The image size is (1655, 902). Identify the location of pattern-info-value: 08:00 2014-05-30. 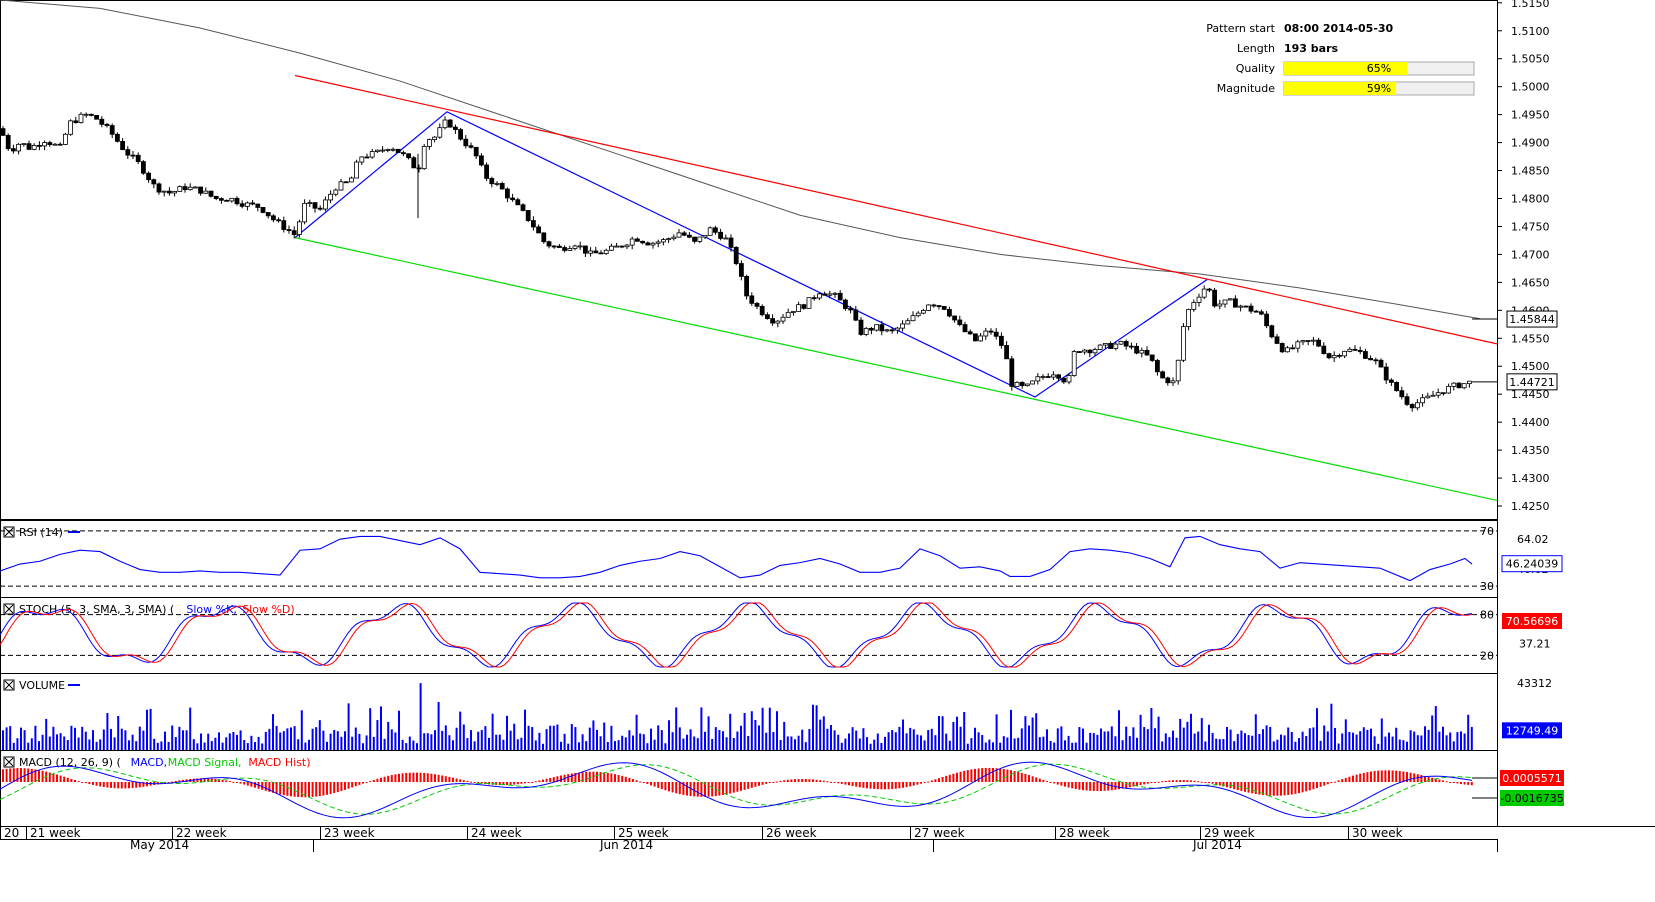
(1339, 28).